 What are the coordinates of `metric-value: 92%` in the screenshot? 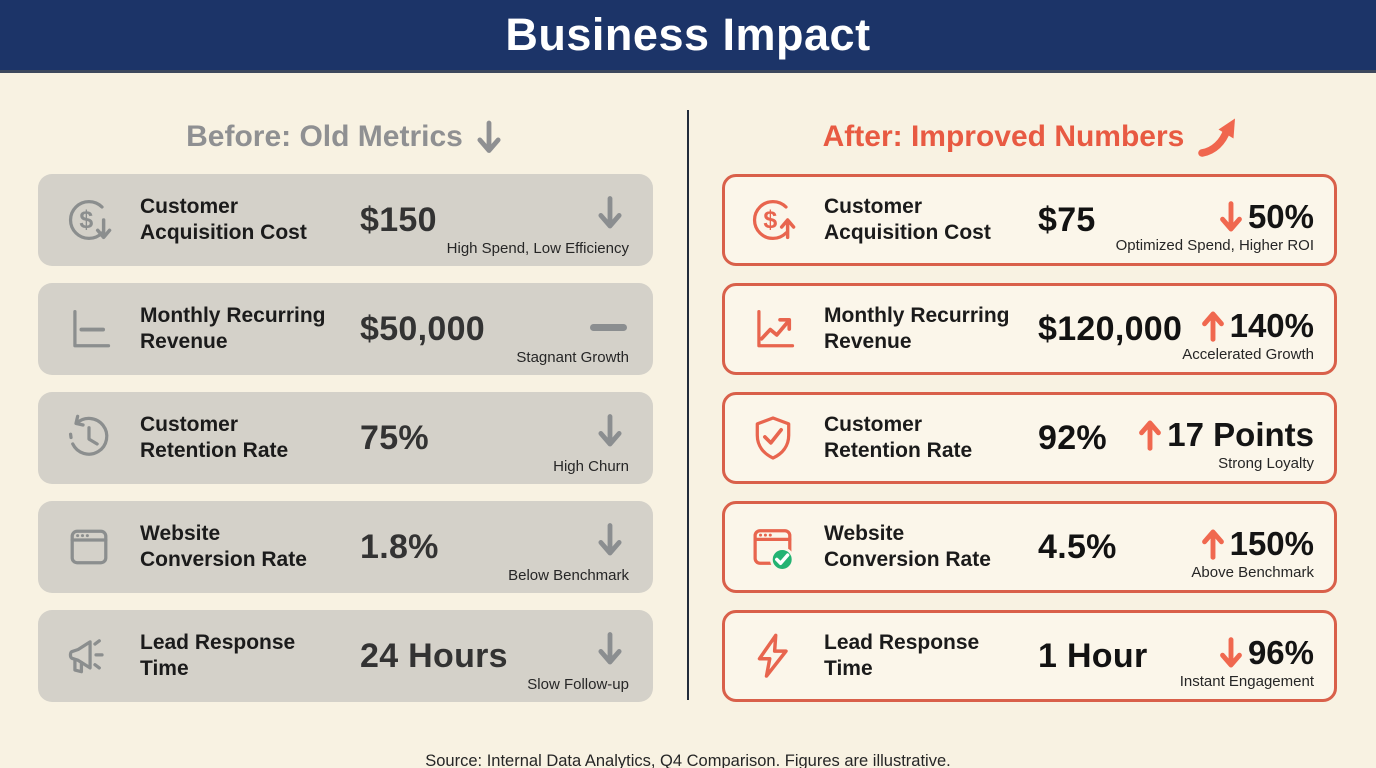 It's located at (1072, 437).